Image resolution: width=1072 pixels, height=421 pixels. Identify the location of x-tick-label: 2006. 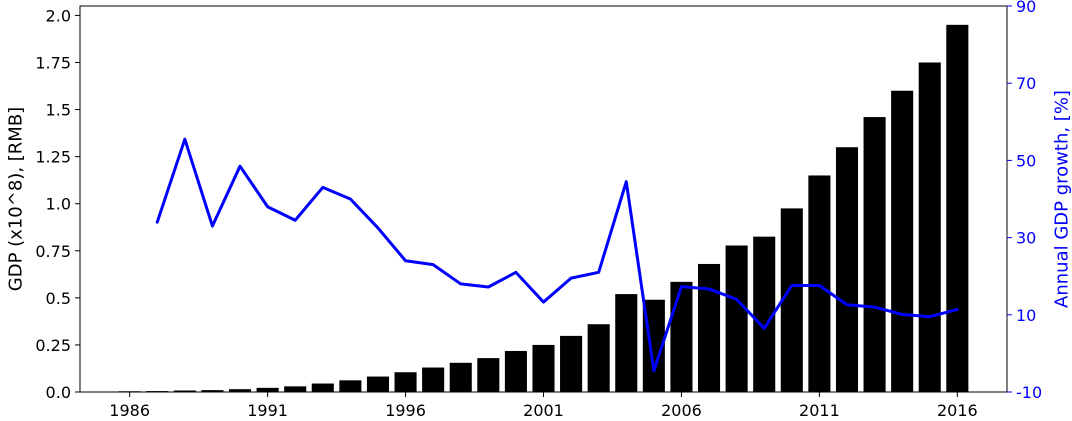
(681, 408).